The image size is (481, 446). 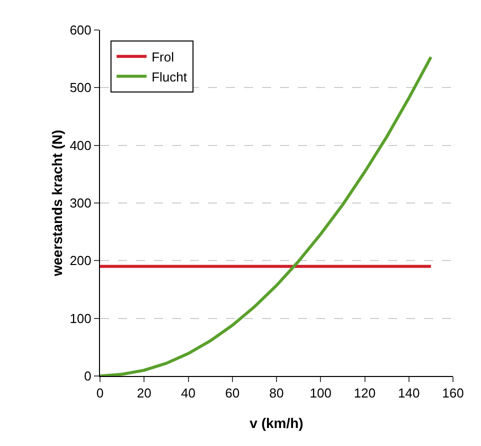 What do you see at coordinates (81, 203) in the screenshot?
I see `y-tick-label: 300` at bounding box center [81, 203].